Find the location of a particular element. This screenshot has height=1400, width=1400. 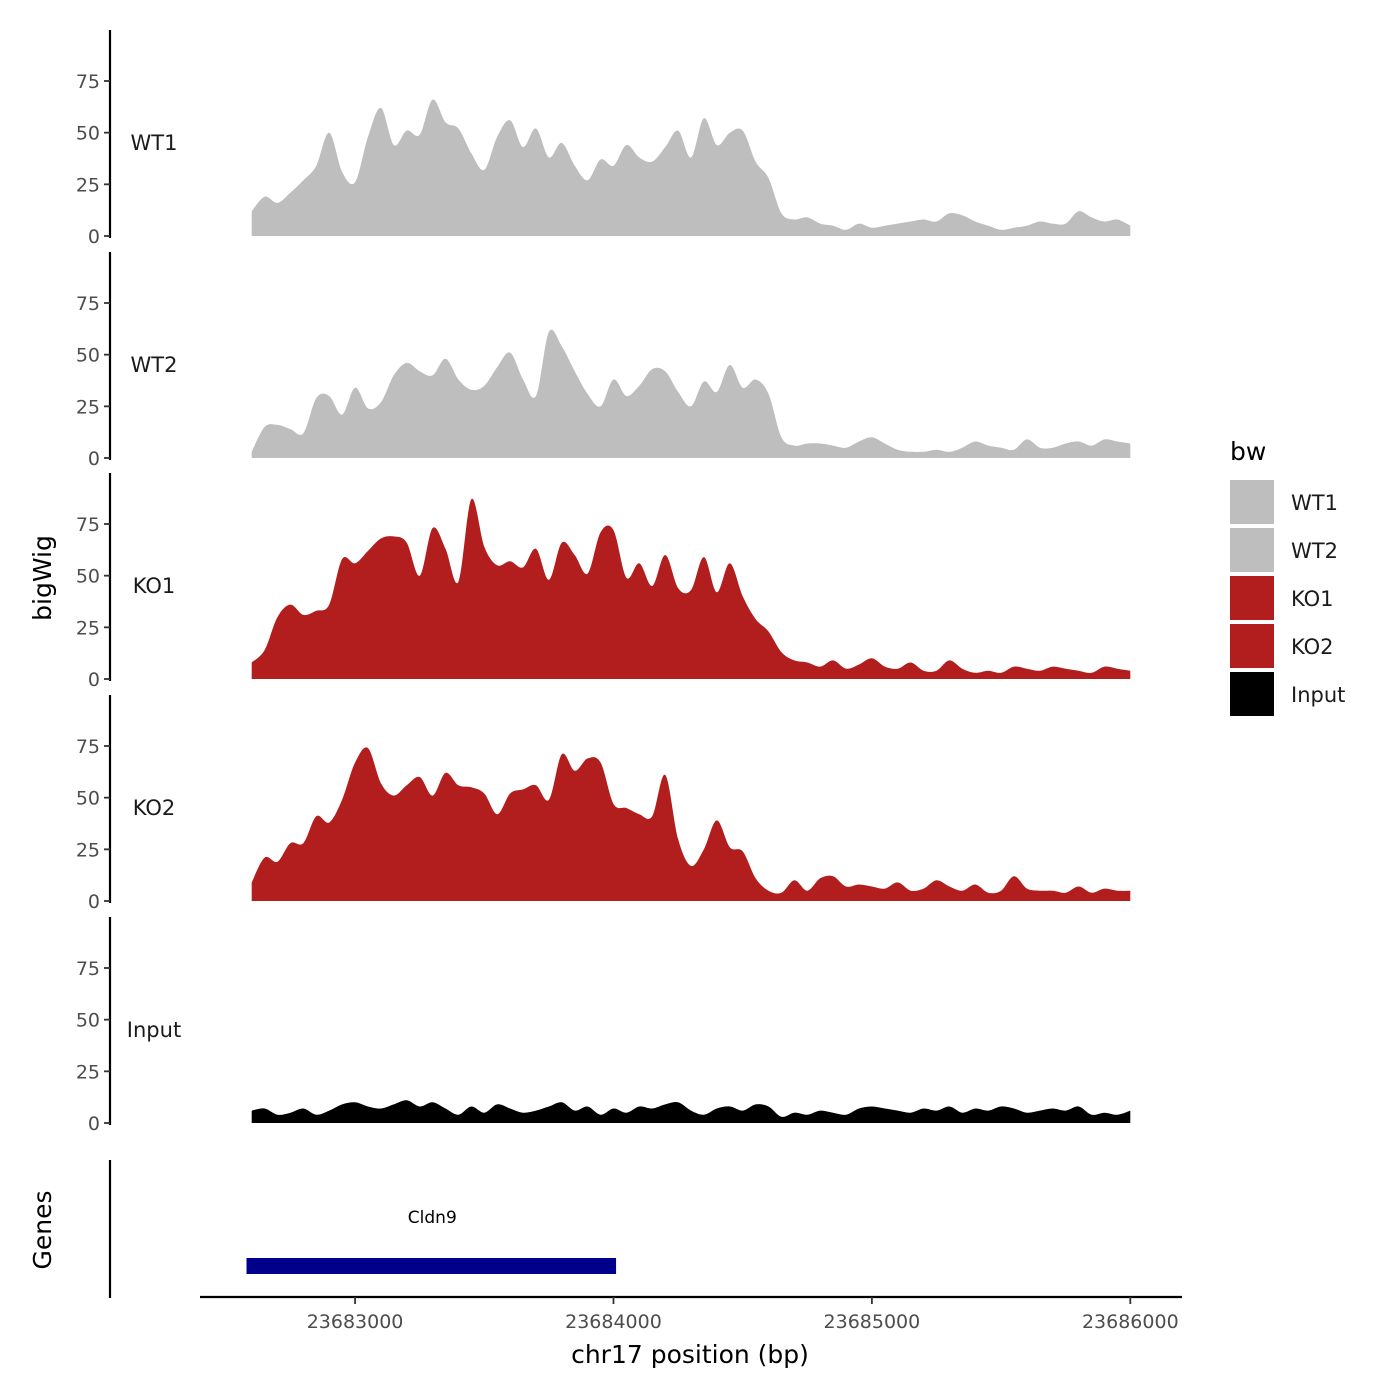

legend-title: bw is located at coordinates (1248, 451).